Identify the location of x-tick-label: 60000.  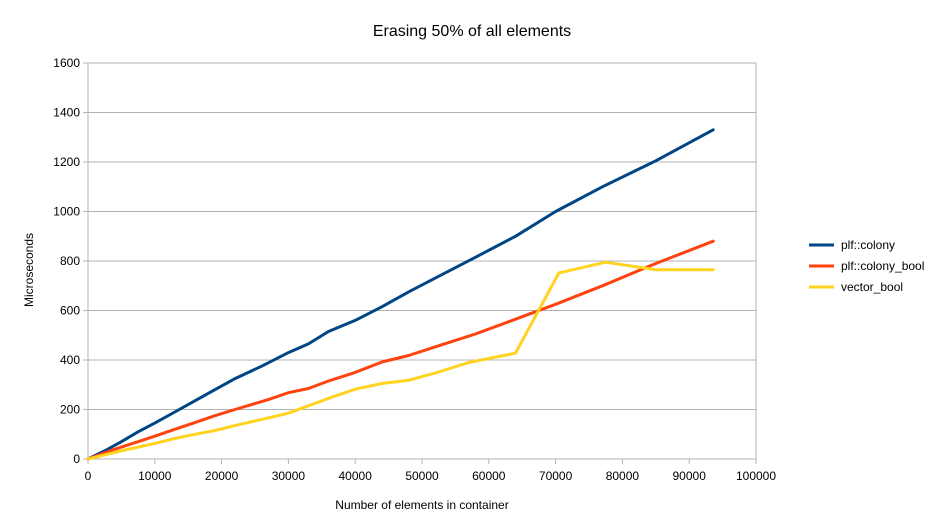
(489, 476).